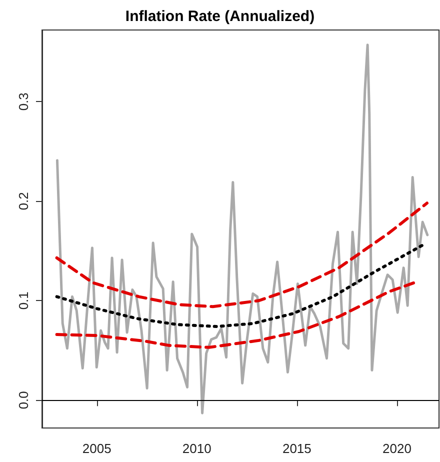 This screenshot has height=462, width=440. Describe the element at coordinates (97, 448) in the screenshot. I see `x-tick-label: 2005` at that location.